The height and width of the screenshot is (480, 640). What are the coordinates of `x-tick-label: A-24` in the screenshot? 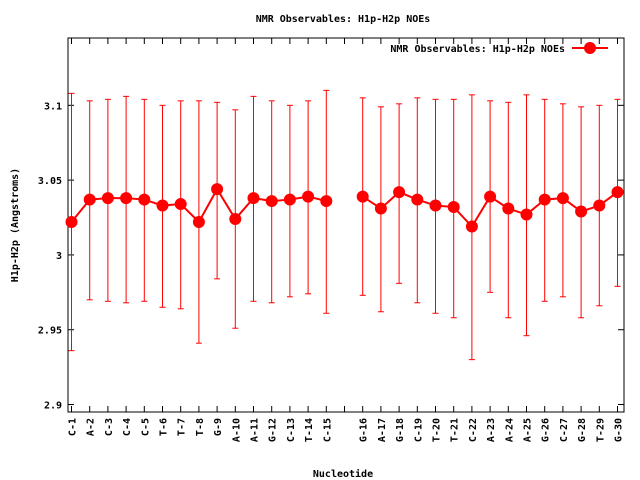 It's located at (509, 430).